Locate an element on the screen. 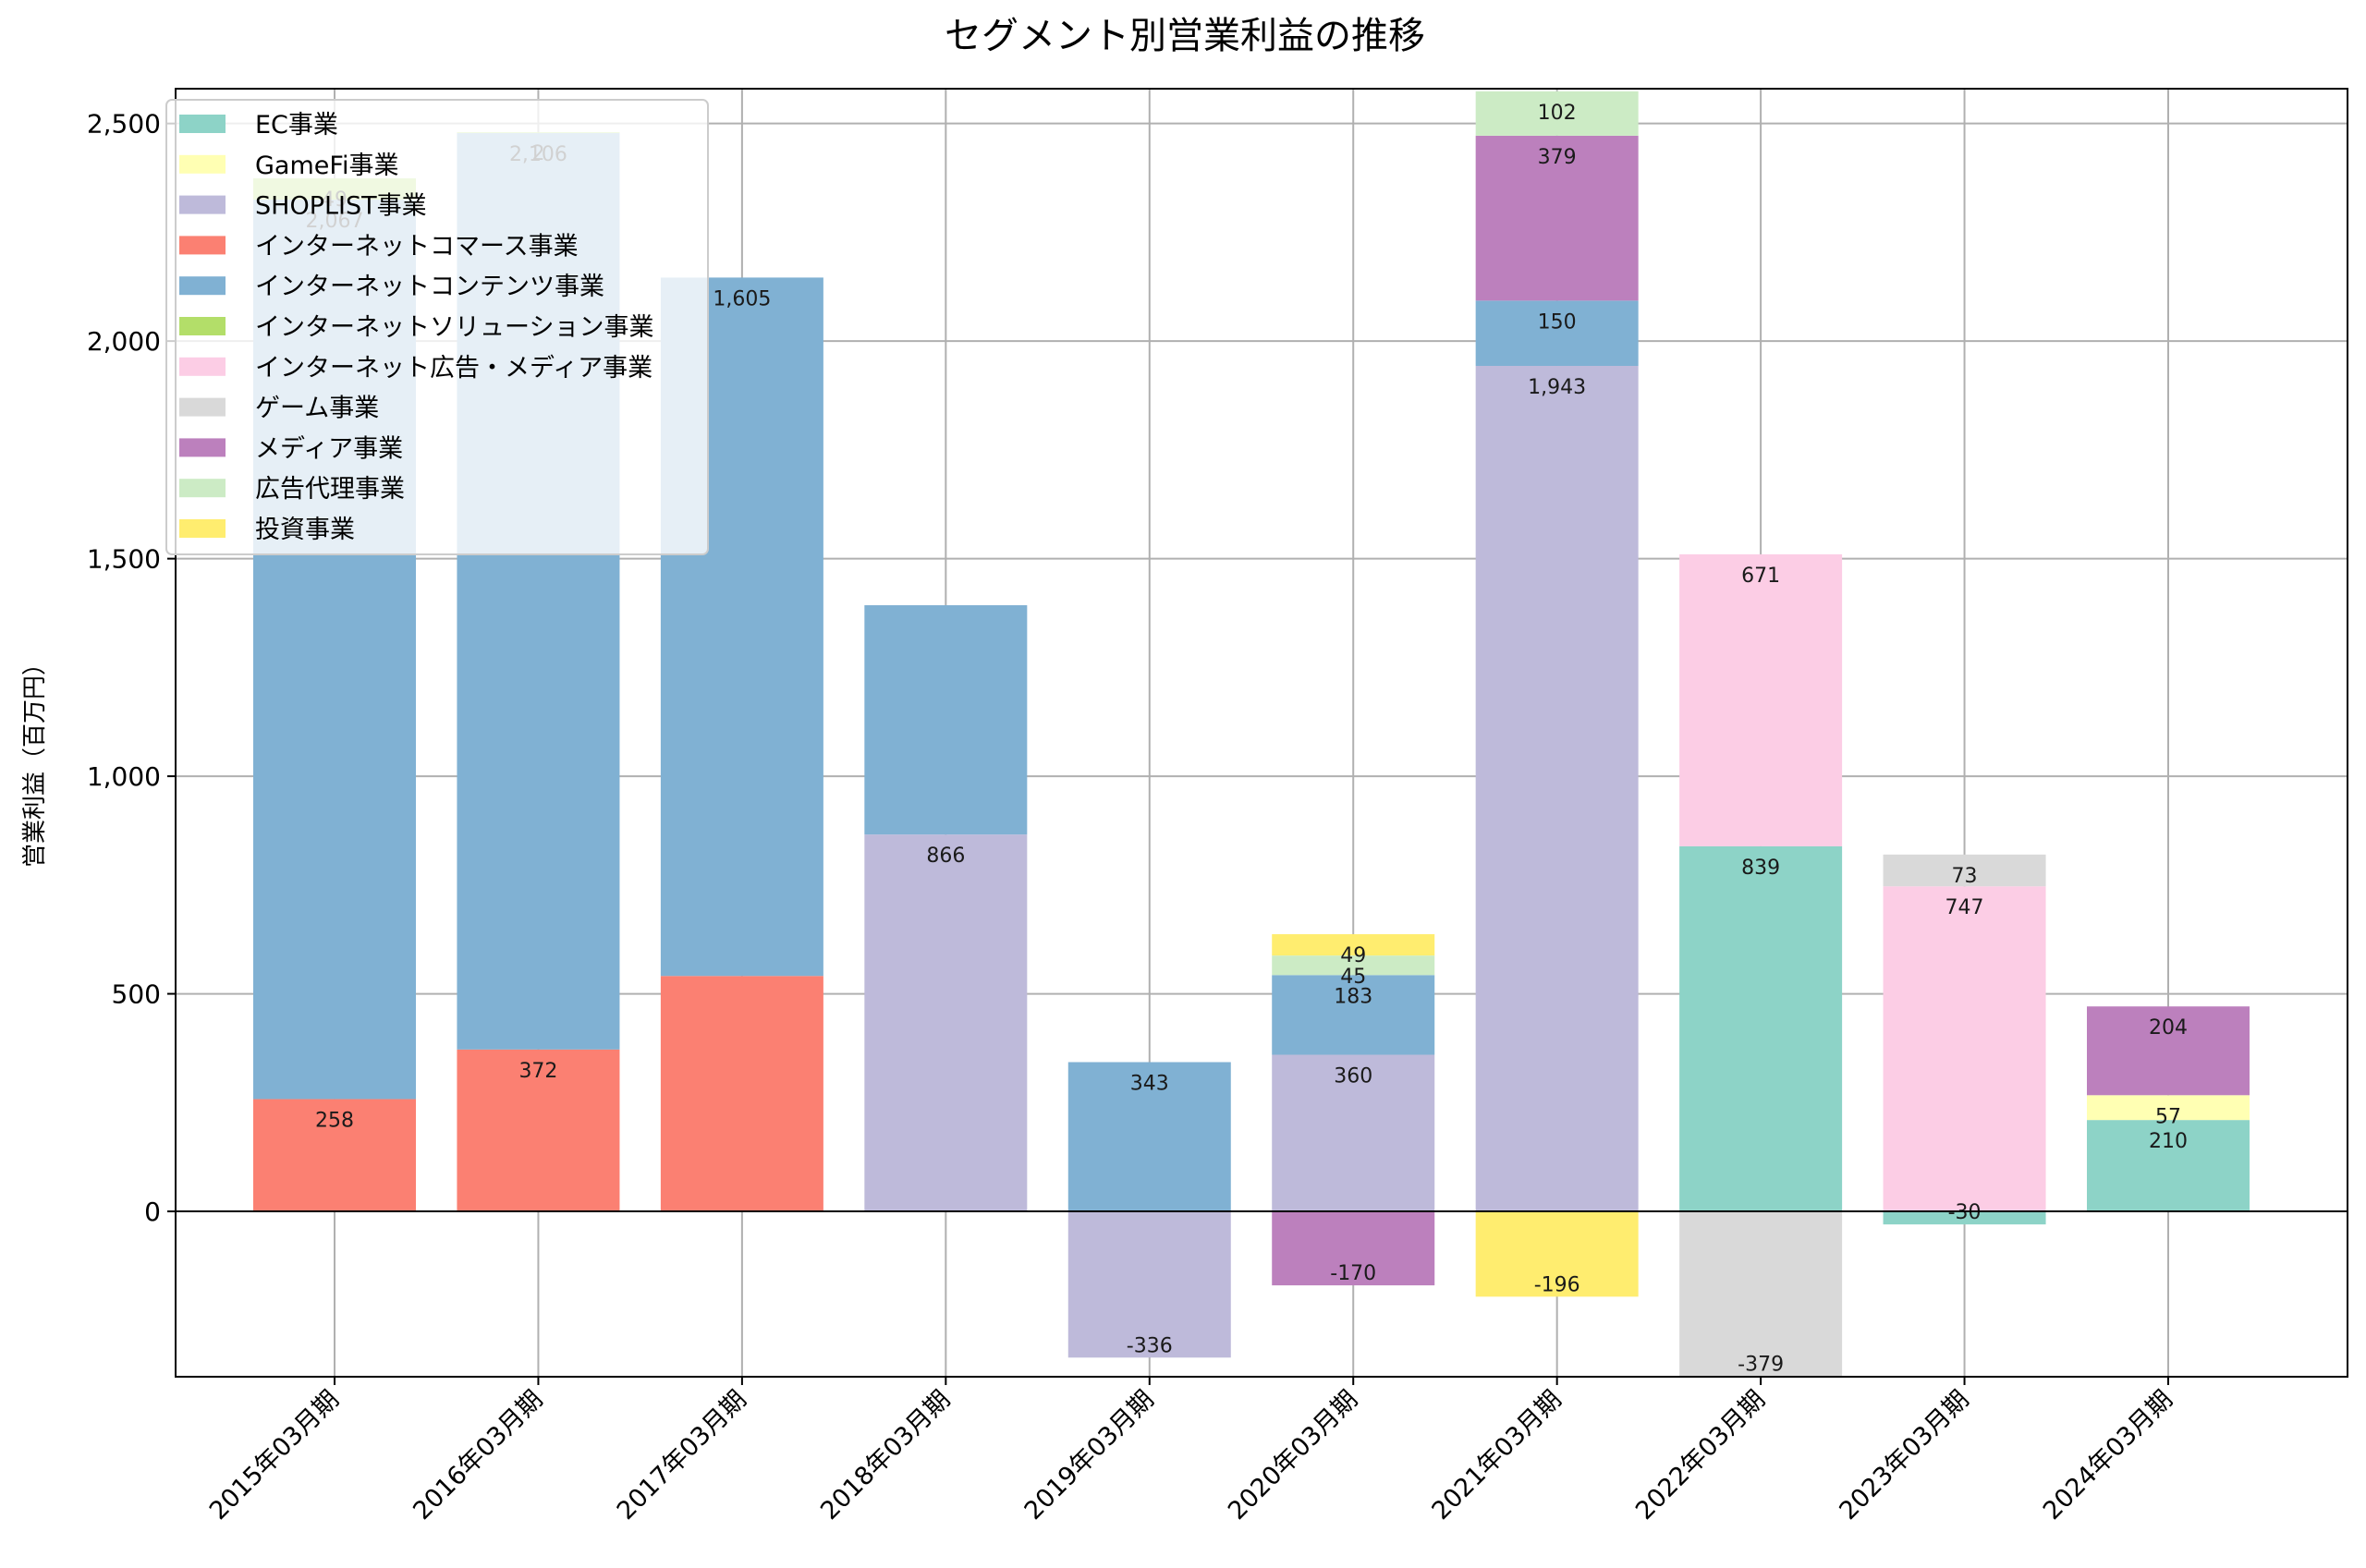 The height and width of the screenshot is (1568, 2366). legend-item-label: ゲーム事業 is located at coordinates (317, 409).